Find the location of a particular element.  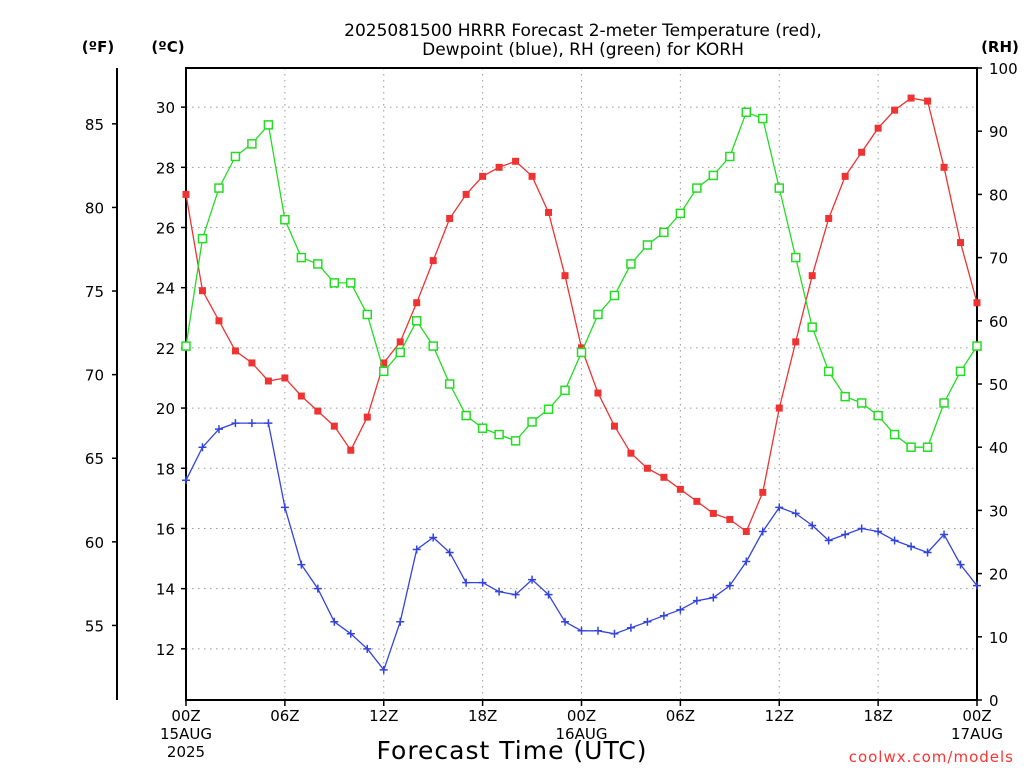

celsius-tick-label: 14 is located at coordinates (165, 590).